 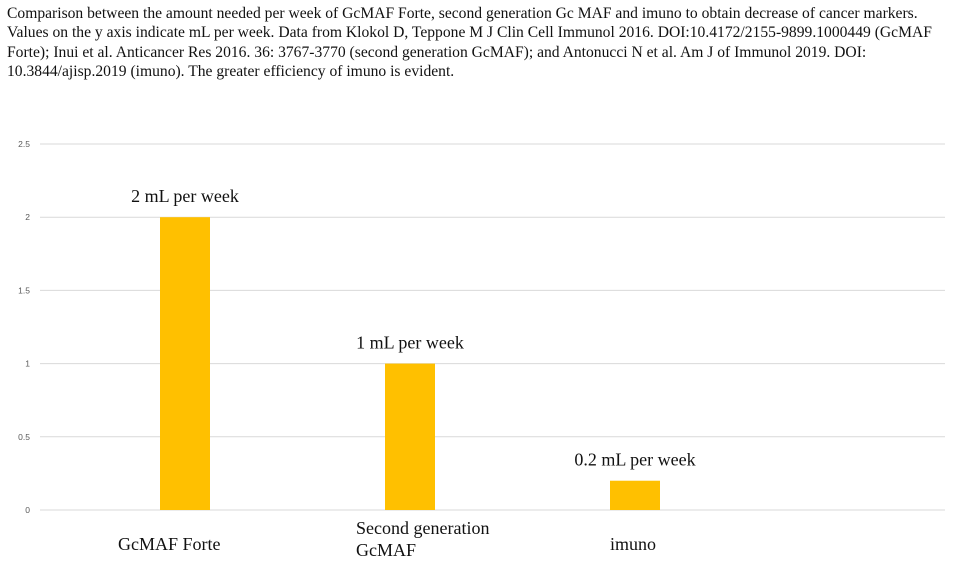 I want to click on y-tick-label: 2, so click(x=27, y=217).